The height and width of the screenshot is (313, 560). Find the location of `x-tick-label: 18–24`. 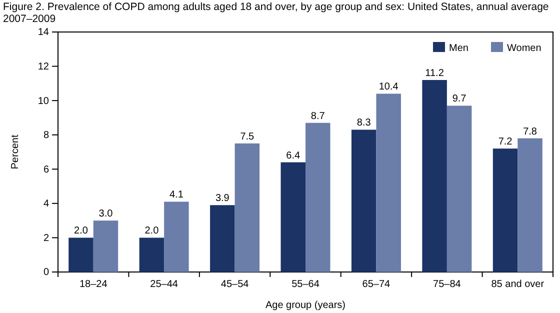

x-tick-label: 18–24 is located at coordinates (93, 284).